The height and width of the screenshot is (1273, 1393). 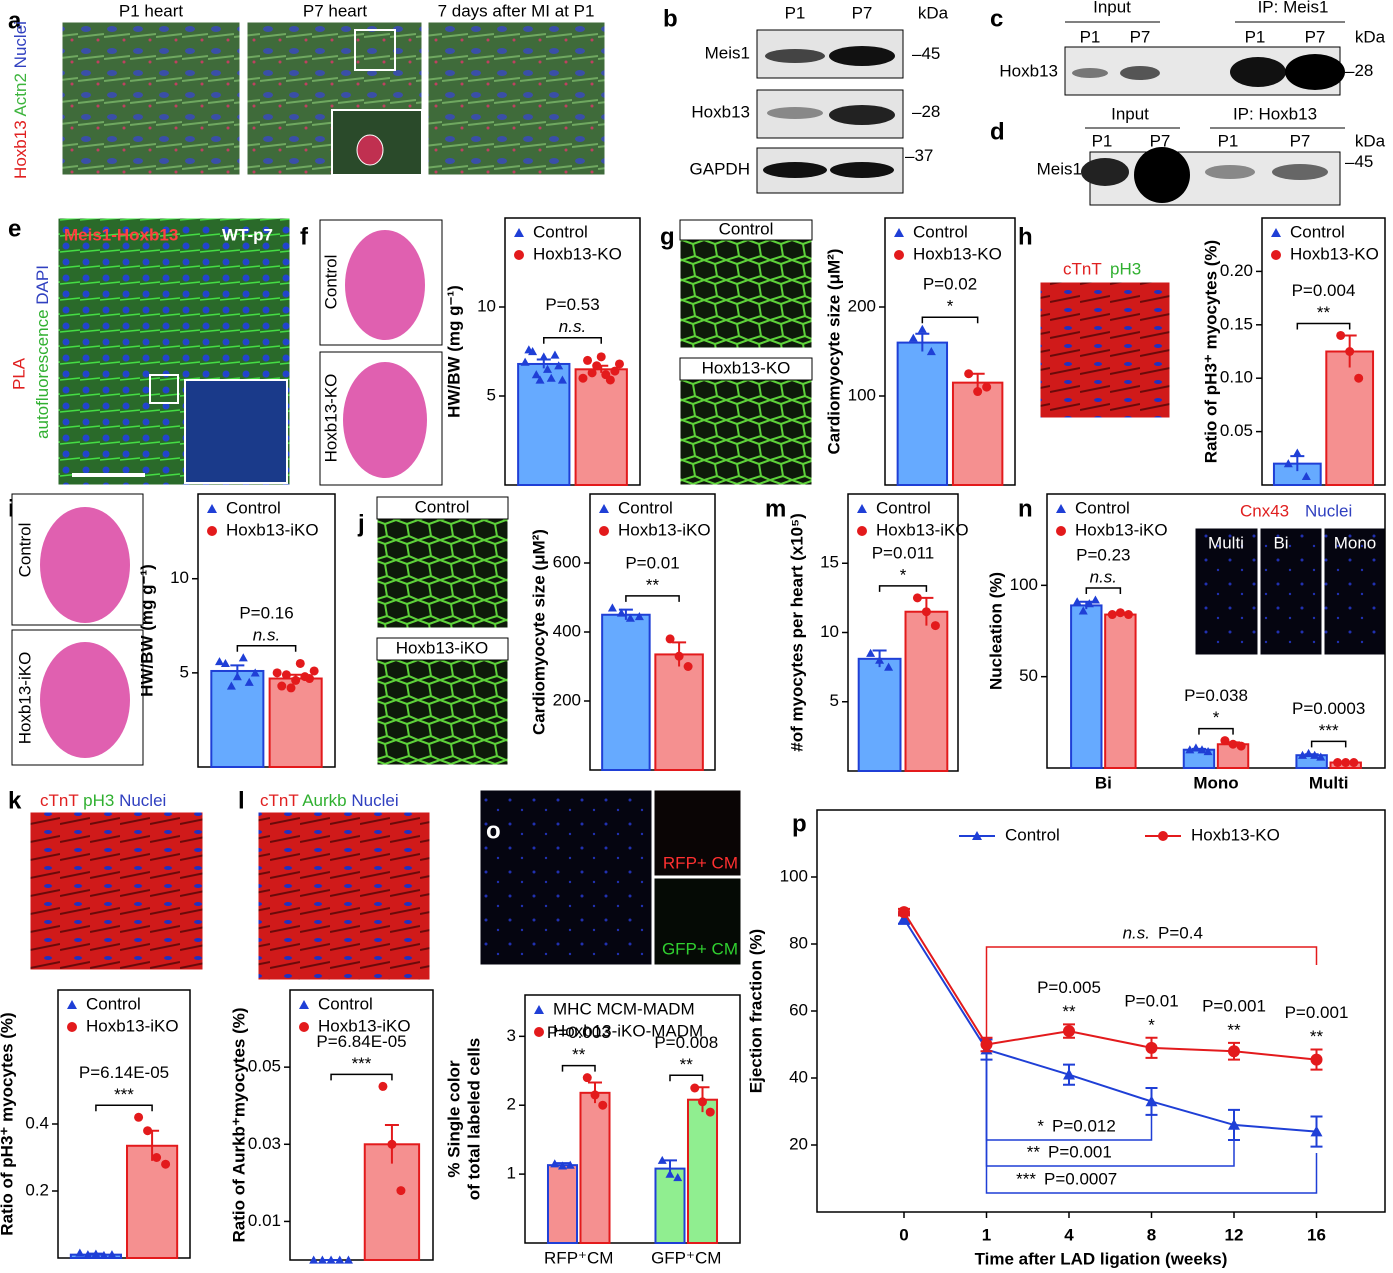 What do you see at coordinates (746, 230) in the screenshot?
I see `image-header` at bounding box center [746, 230].